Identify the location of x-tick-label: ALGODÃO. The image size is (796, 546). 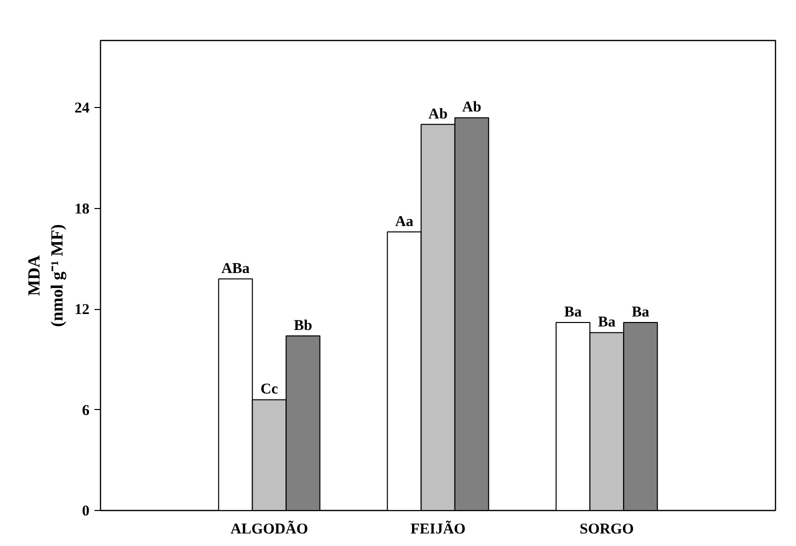
(269, 529).